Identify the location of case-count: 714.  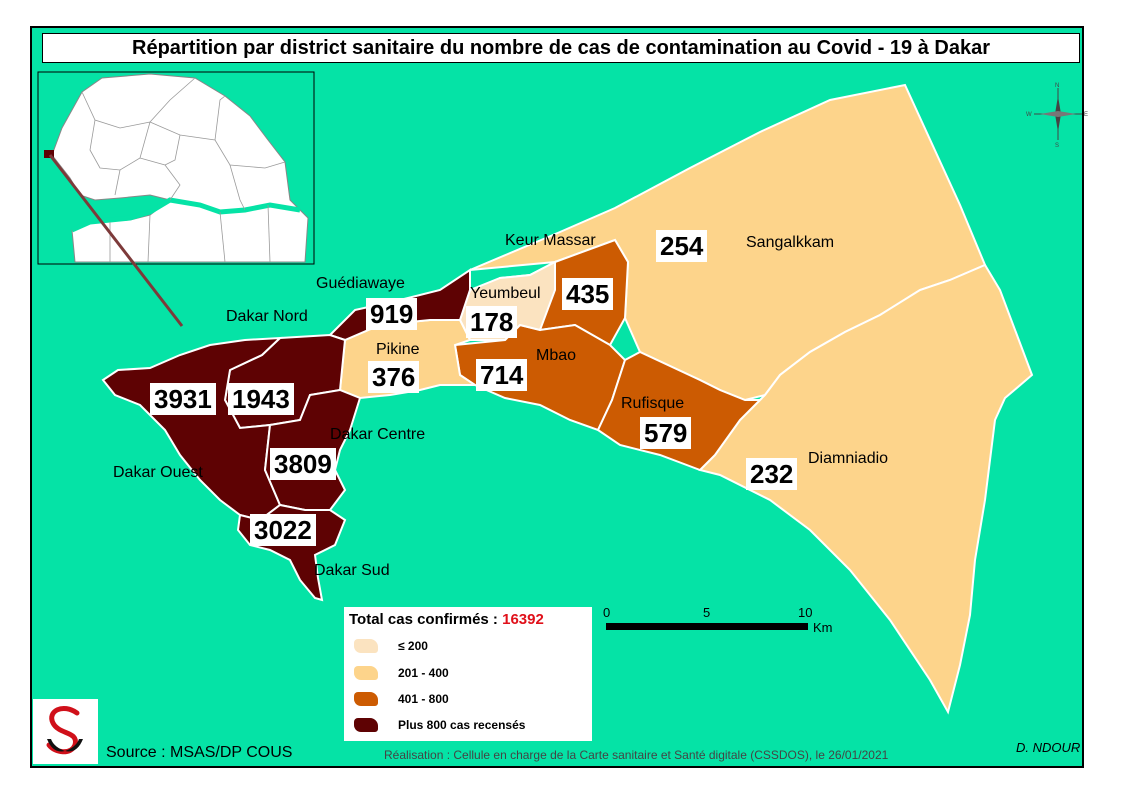
(502, 375).